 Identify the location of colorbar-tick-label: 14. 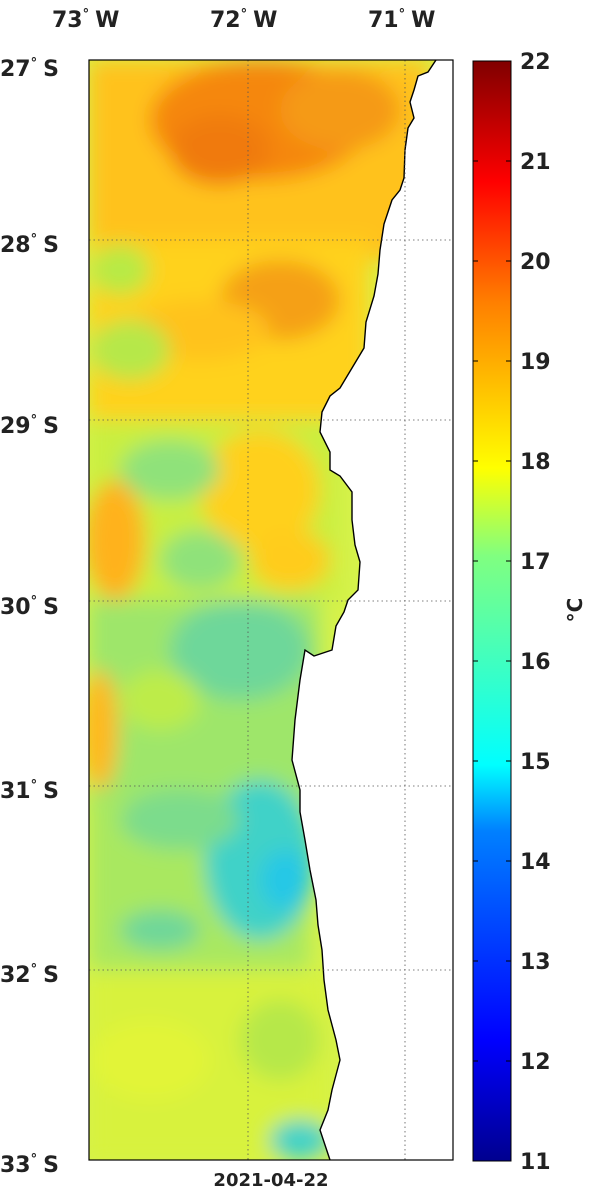
(535, 862).